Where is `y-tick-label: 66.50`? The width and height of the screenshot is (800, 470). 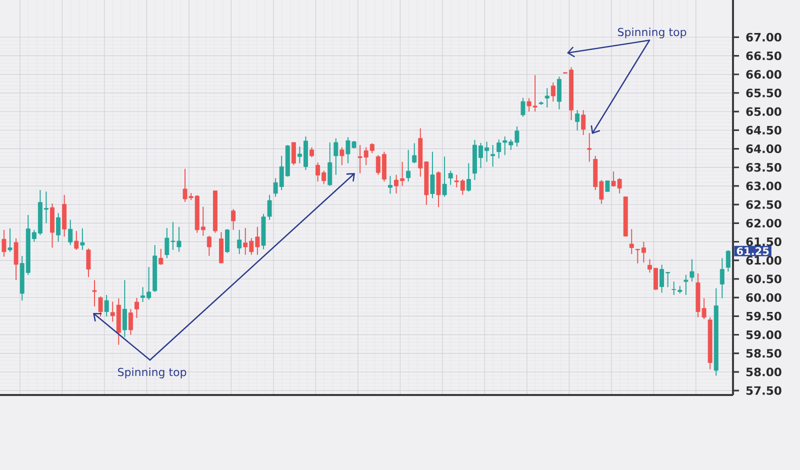
y-tick-label: 66.50 is located at coordinates (764, 55).